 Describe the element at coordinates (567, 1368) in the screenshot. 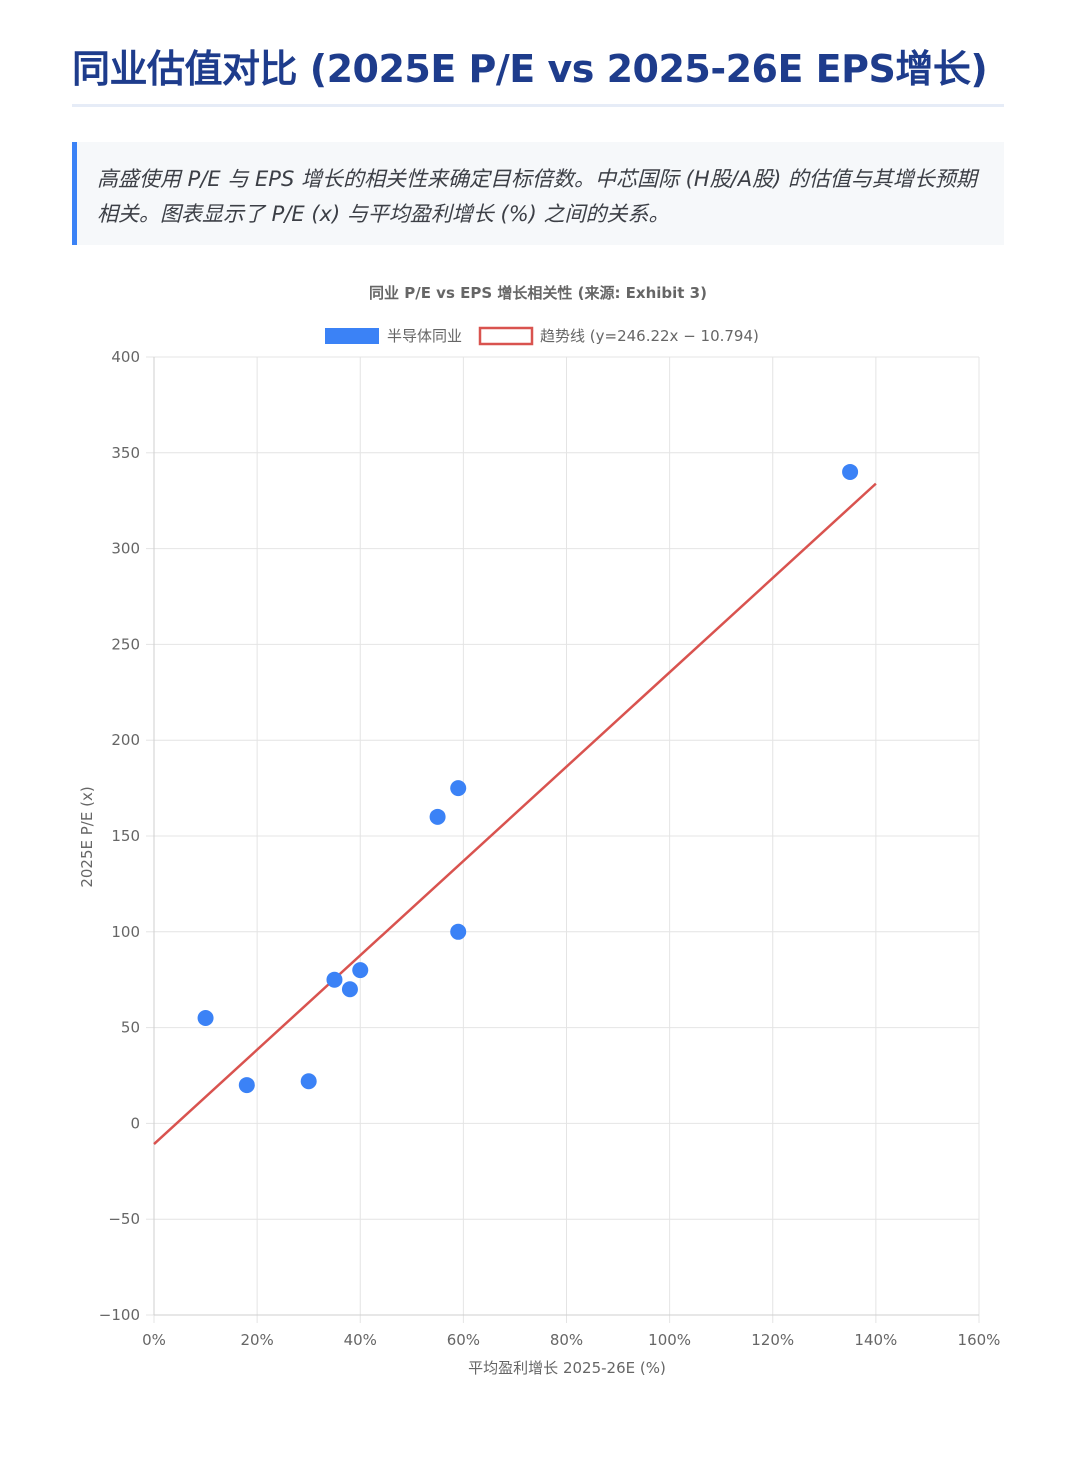

I see `x-axis-label: 平均盈利增长 2025-26E (%)` at that location.